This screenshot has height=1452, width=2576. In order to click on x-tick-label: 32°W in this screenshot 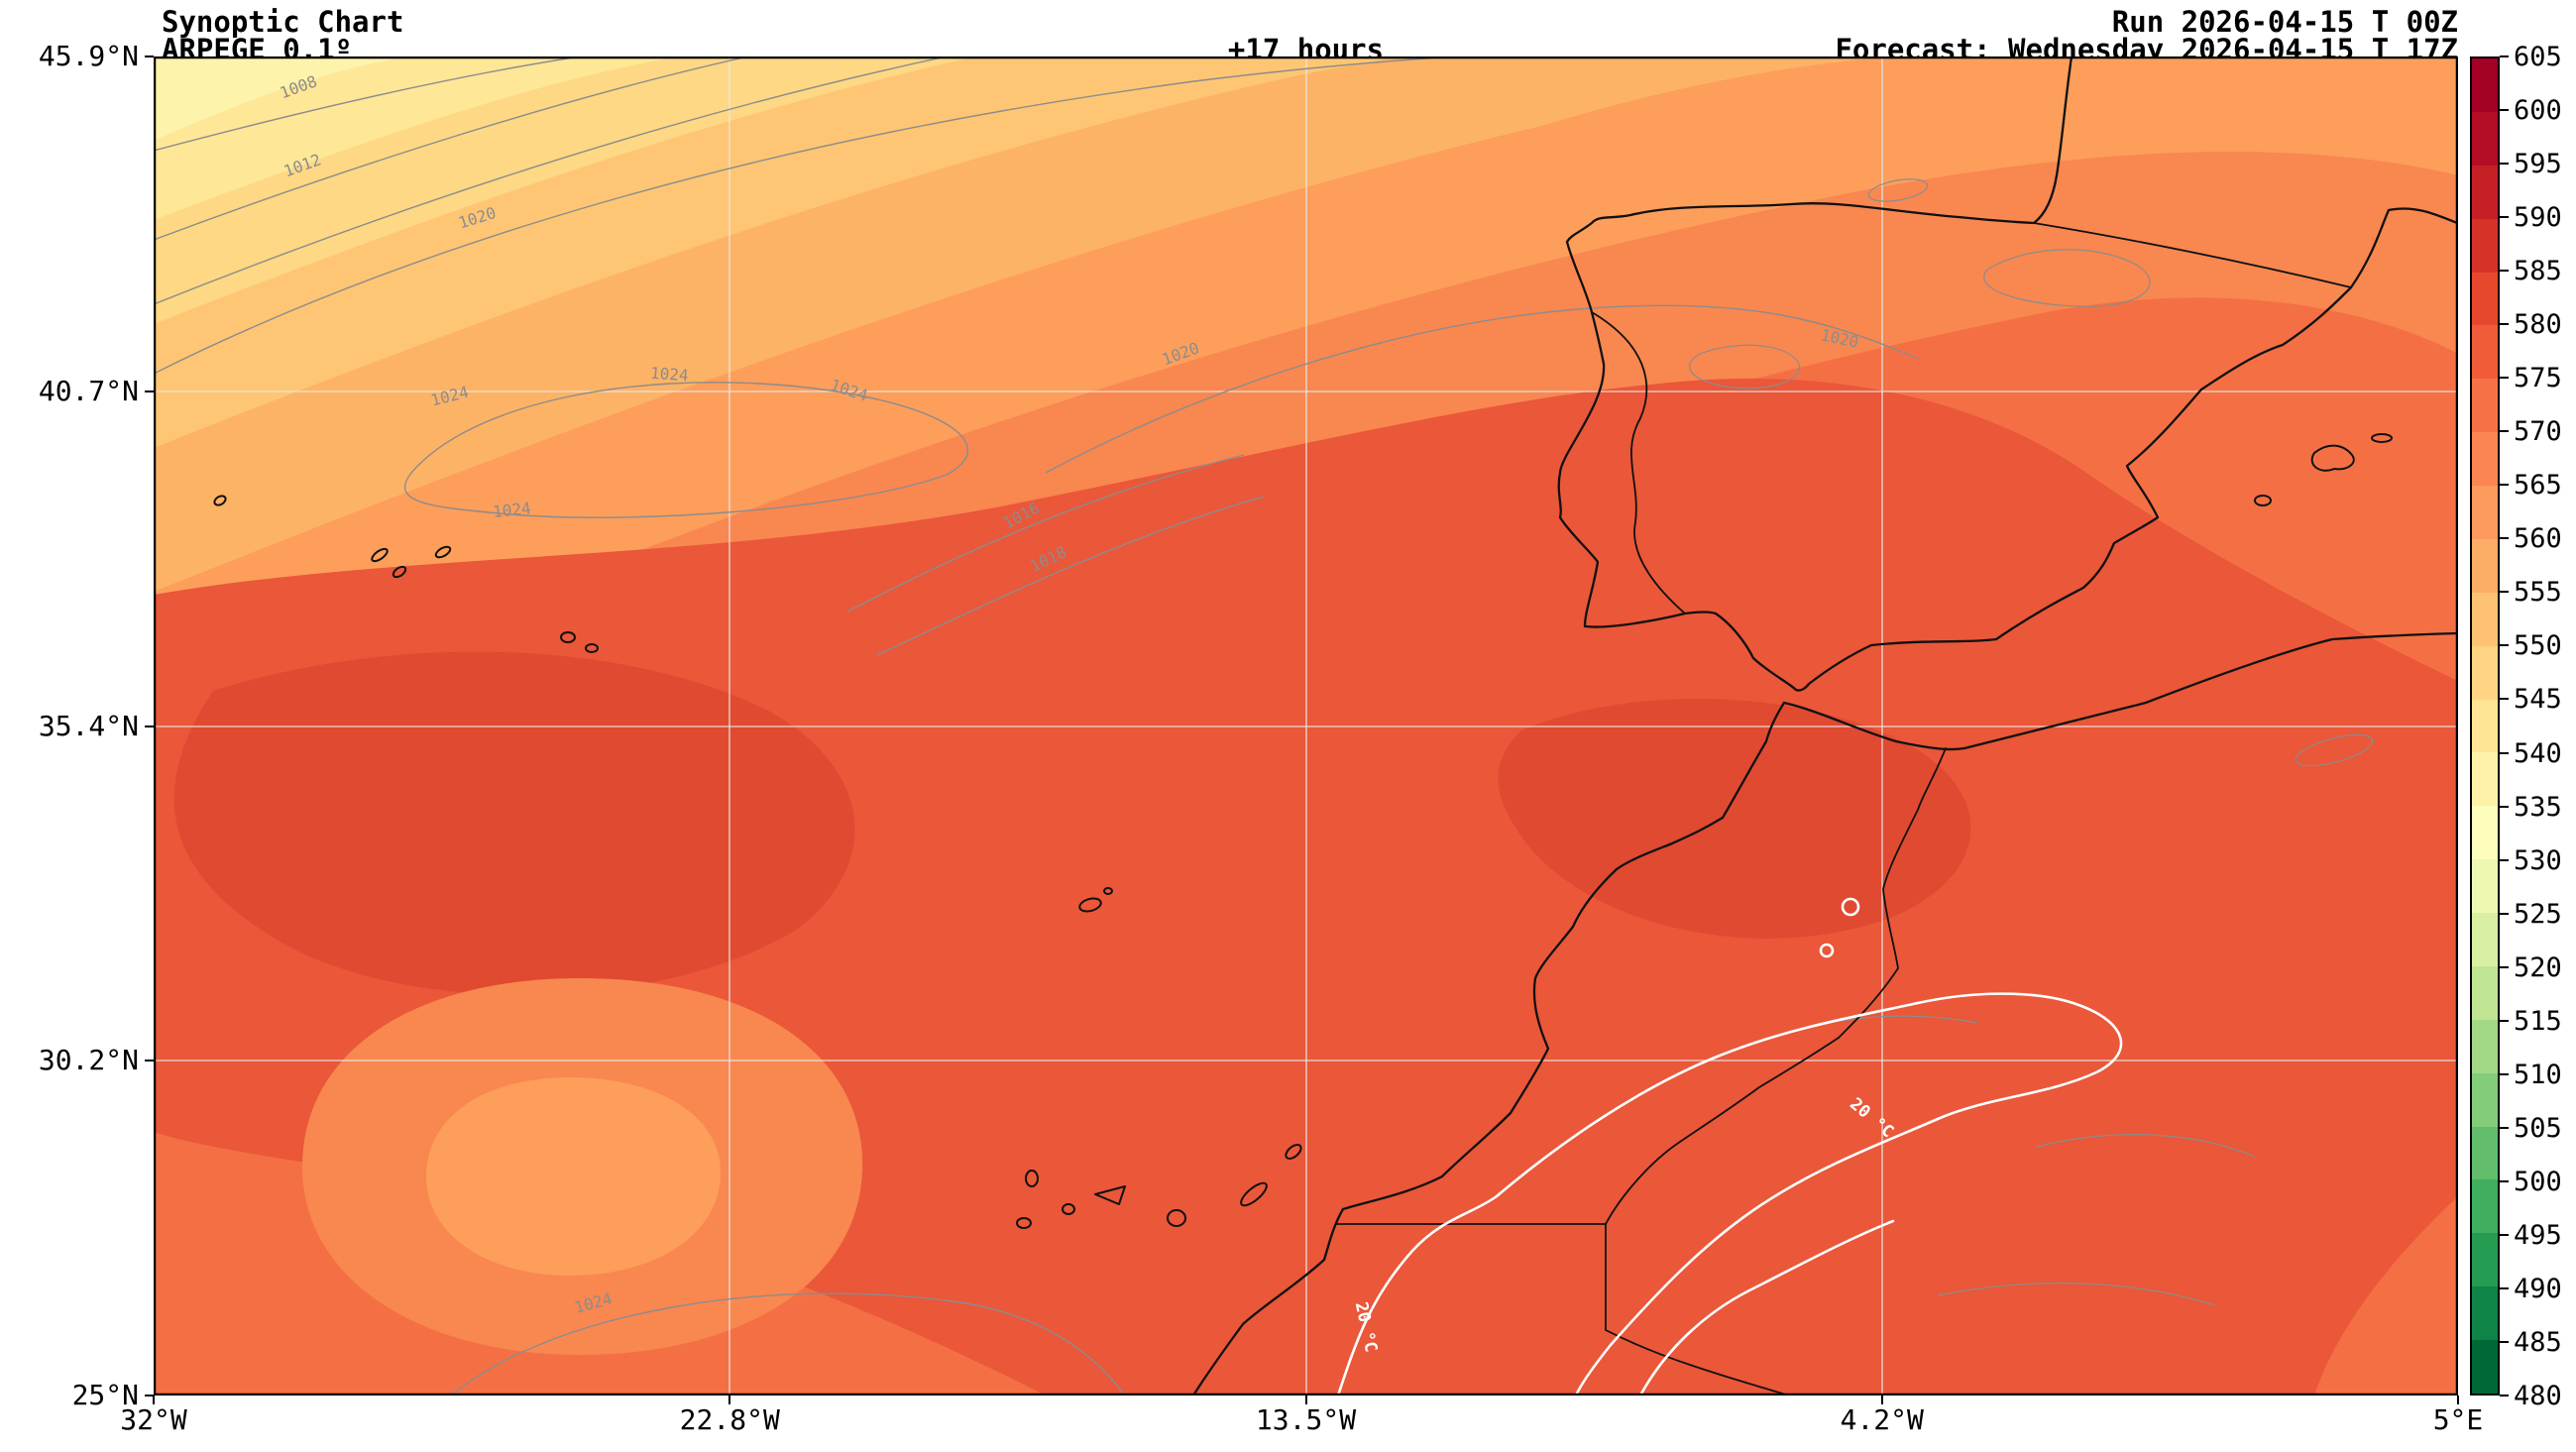, I will do `click(153, 1419)`.